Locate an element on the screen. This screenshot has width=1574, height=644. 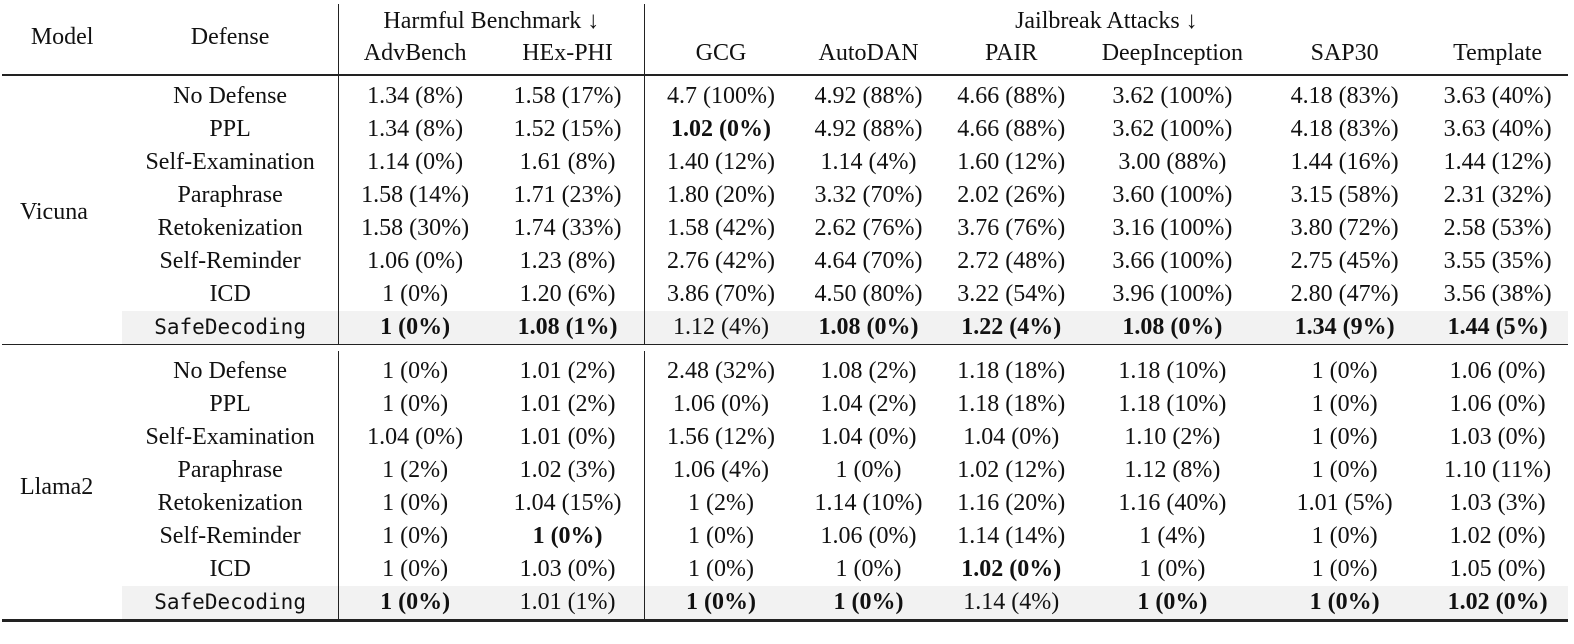
cell-gcg: 3.86 (70%) is located at coordinates (720, 294).